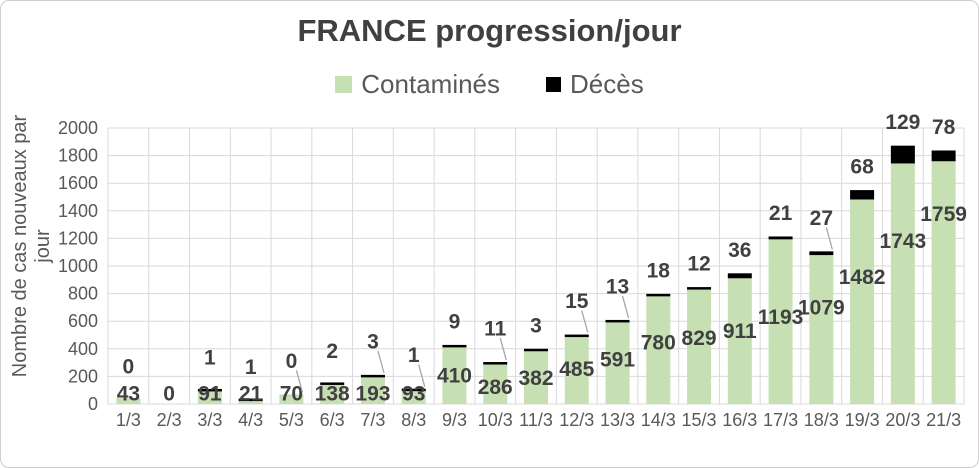  What do you see at coordinates (902, 154) in the screenshot?
I see `bar-deces-20/3` at bounding box center [902, 154].